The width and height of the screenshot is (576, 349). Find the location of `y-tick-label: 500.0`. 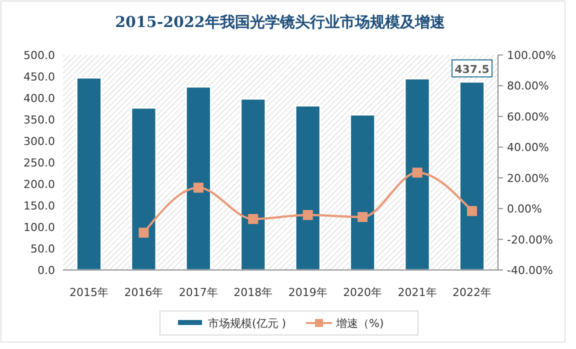

y-tick-label: 500.0 is located at coordinates (39, 55).